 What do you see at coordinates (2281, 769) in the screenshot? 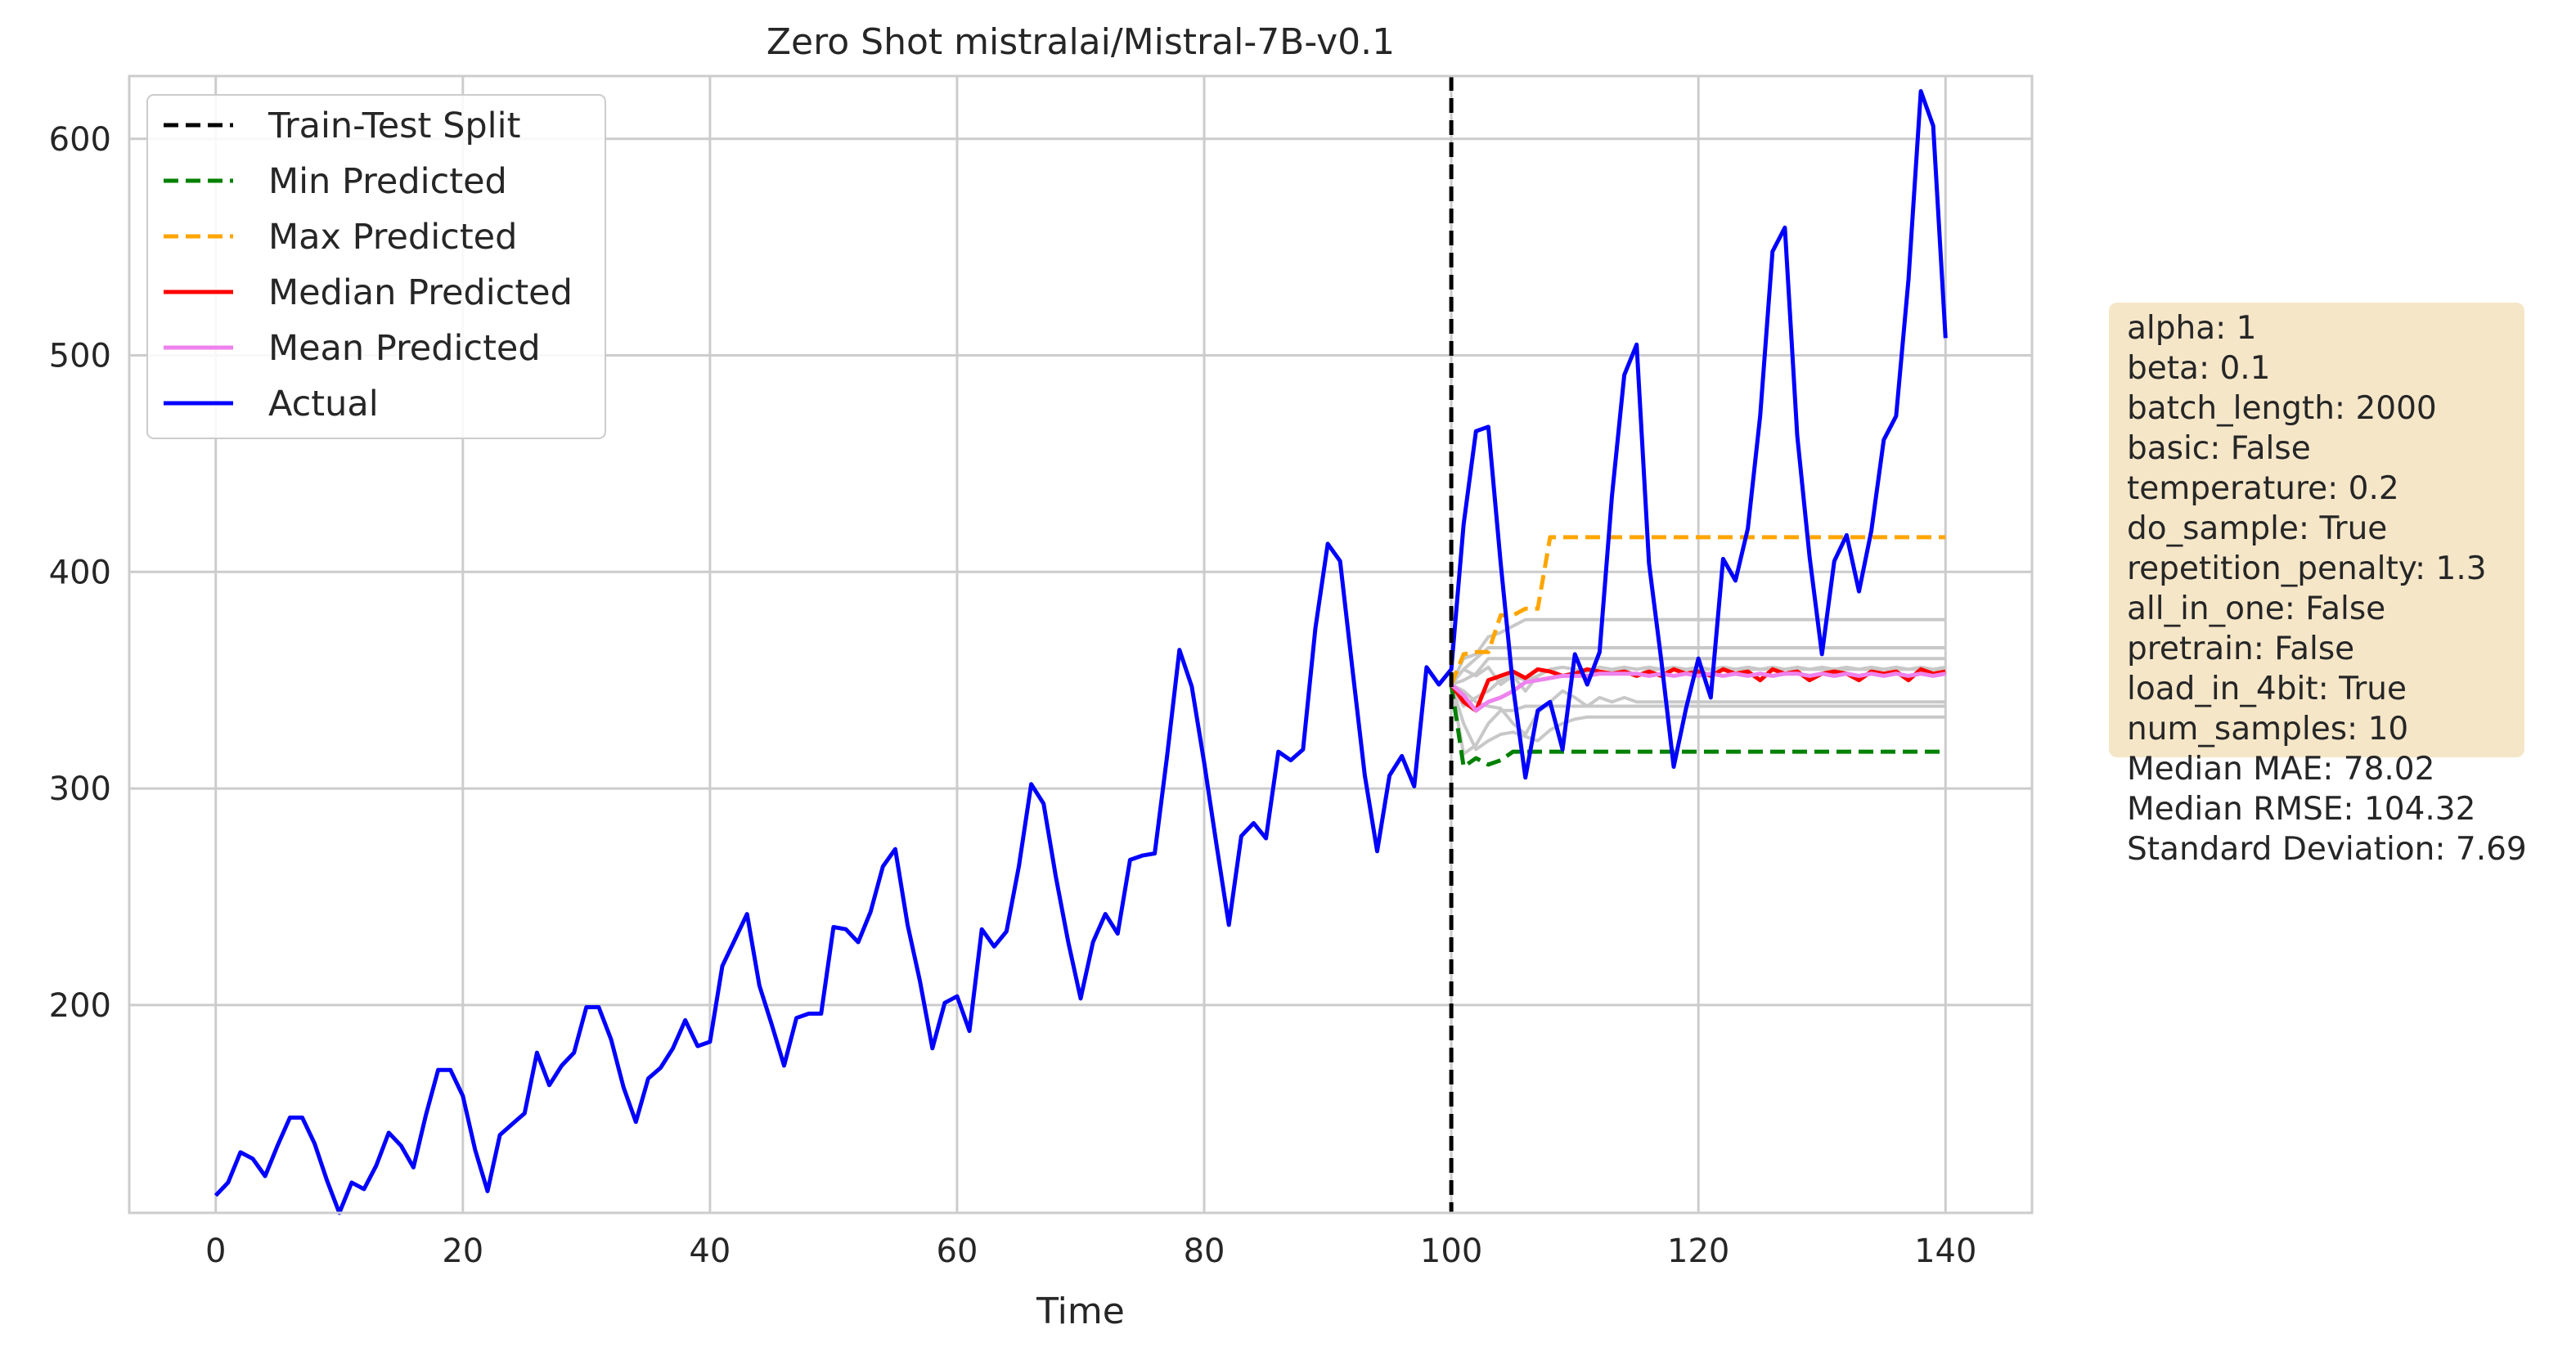
I see `info-metric: Median MAE: 78.02` at bounding box center [2281, 769].